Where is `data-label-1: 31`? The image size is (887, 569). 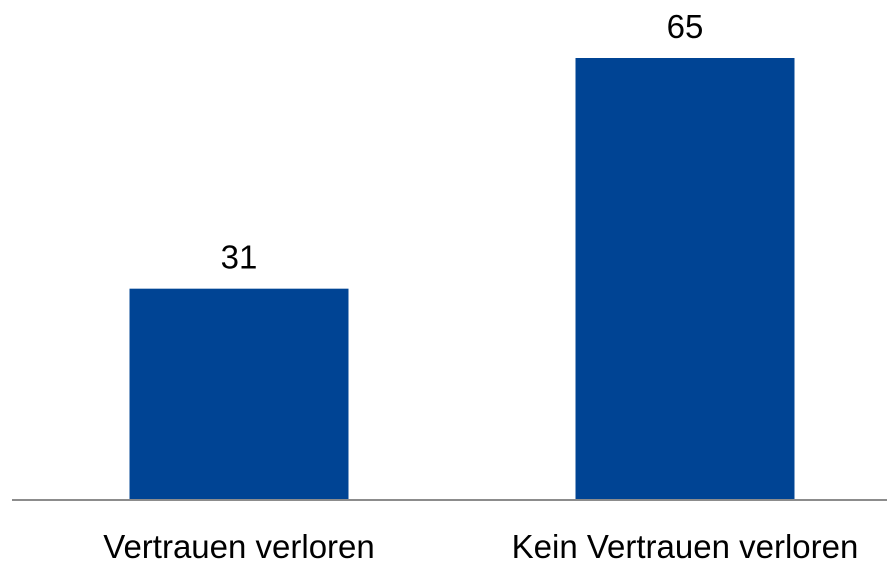
data-label-1: 31 is located at coordinates (239, 257).